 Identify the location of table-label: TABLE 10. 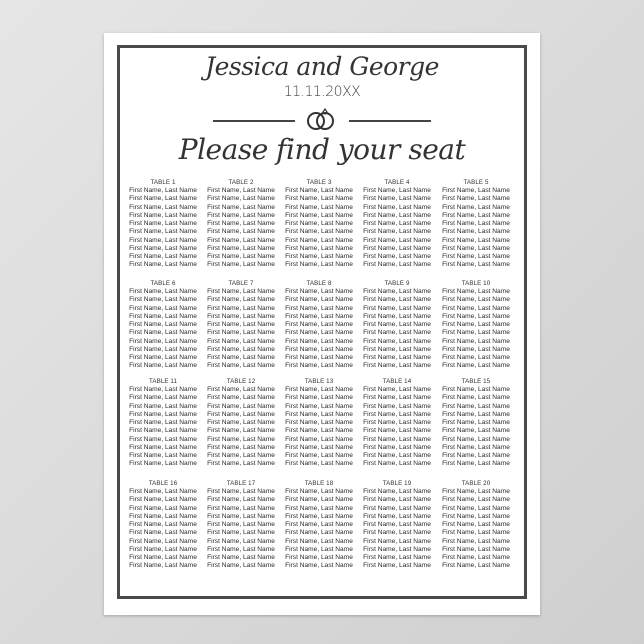
(476, 283).